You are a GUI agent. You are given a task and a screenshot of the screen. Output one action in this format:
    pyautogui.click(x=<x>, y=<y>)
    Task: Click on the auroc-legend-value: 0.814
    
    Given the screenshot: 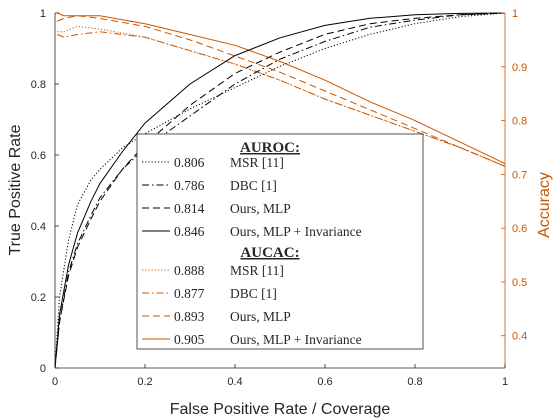 What is the action you would take?
    pyautogui.click(x=189, y=208)
    